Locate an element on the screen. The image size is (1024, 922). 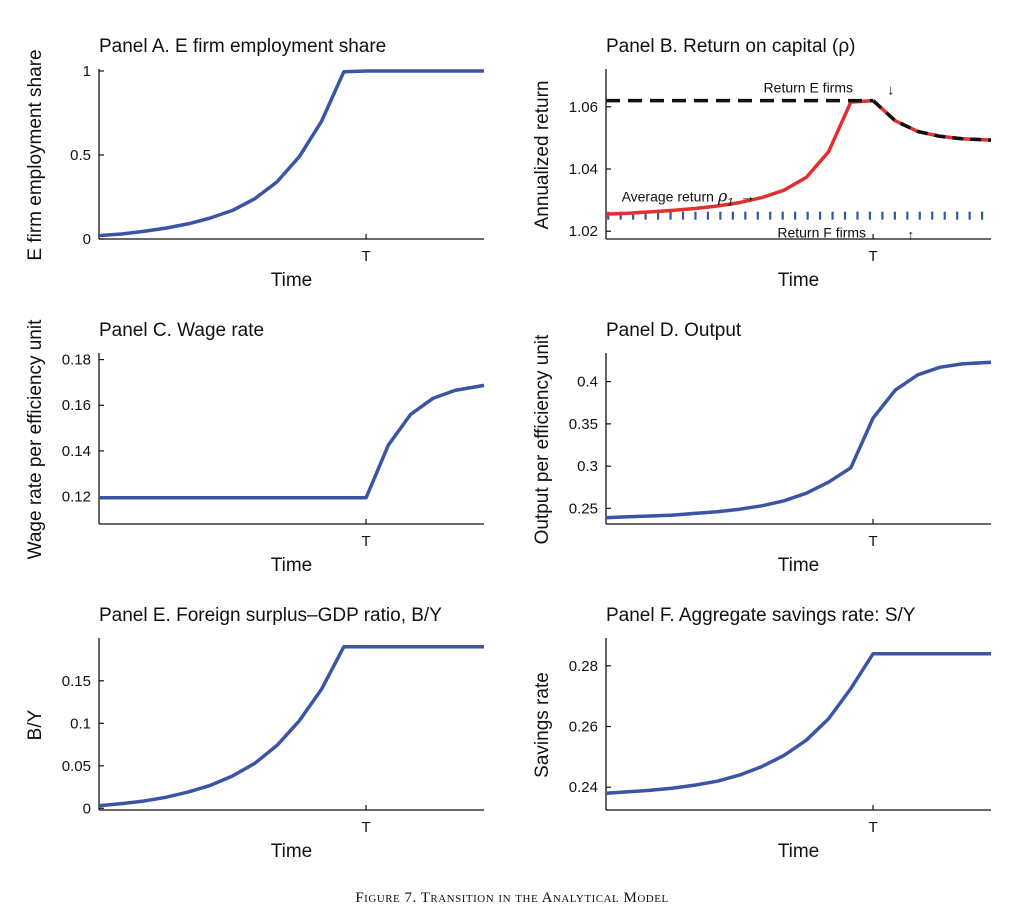
y-tick-label: 0.35 is located at coordinates (583, 424).